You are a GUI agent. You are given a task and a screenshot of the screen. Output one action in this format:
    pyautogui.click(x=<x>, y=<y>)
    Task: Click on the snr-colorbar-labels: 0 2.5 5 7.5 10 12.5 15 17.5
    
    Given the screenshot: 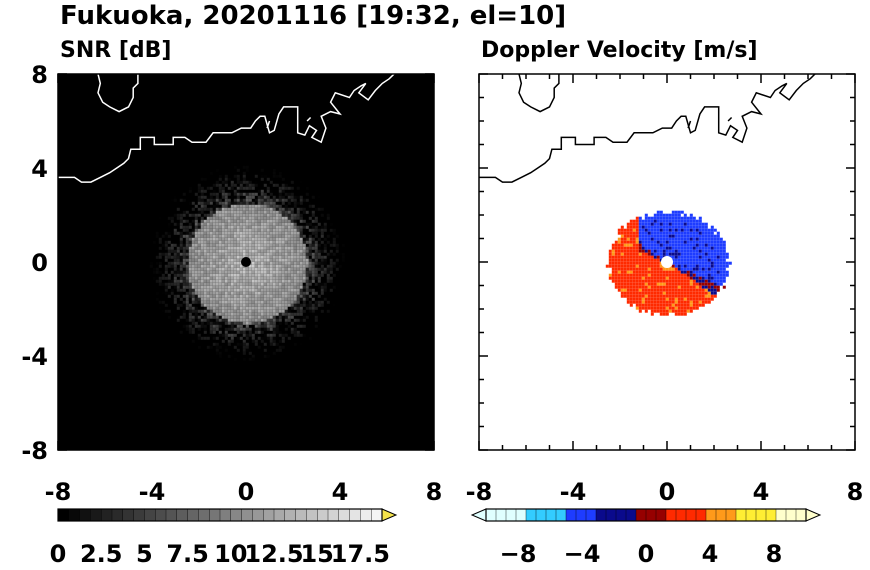 What is the action you would take?
    pyautogui.click(x=220, y=554)
    